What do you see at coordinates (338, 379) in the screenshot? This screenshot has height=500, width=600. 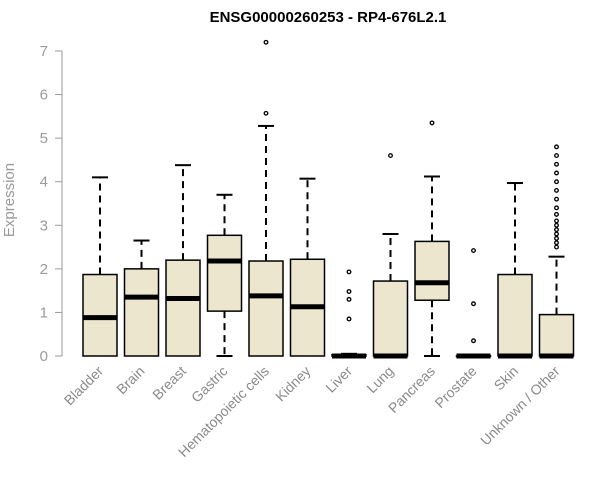 I see `x-tick-label: Liver` at bounding box center [338, 379].